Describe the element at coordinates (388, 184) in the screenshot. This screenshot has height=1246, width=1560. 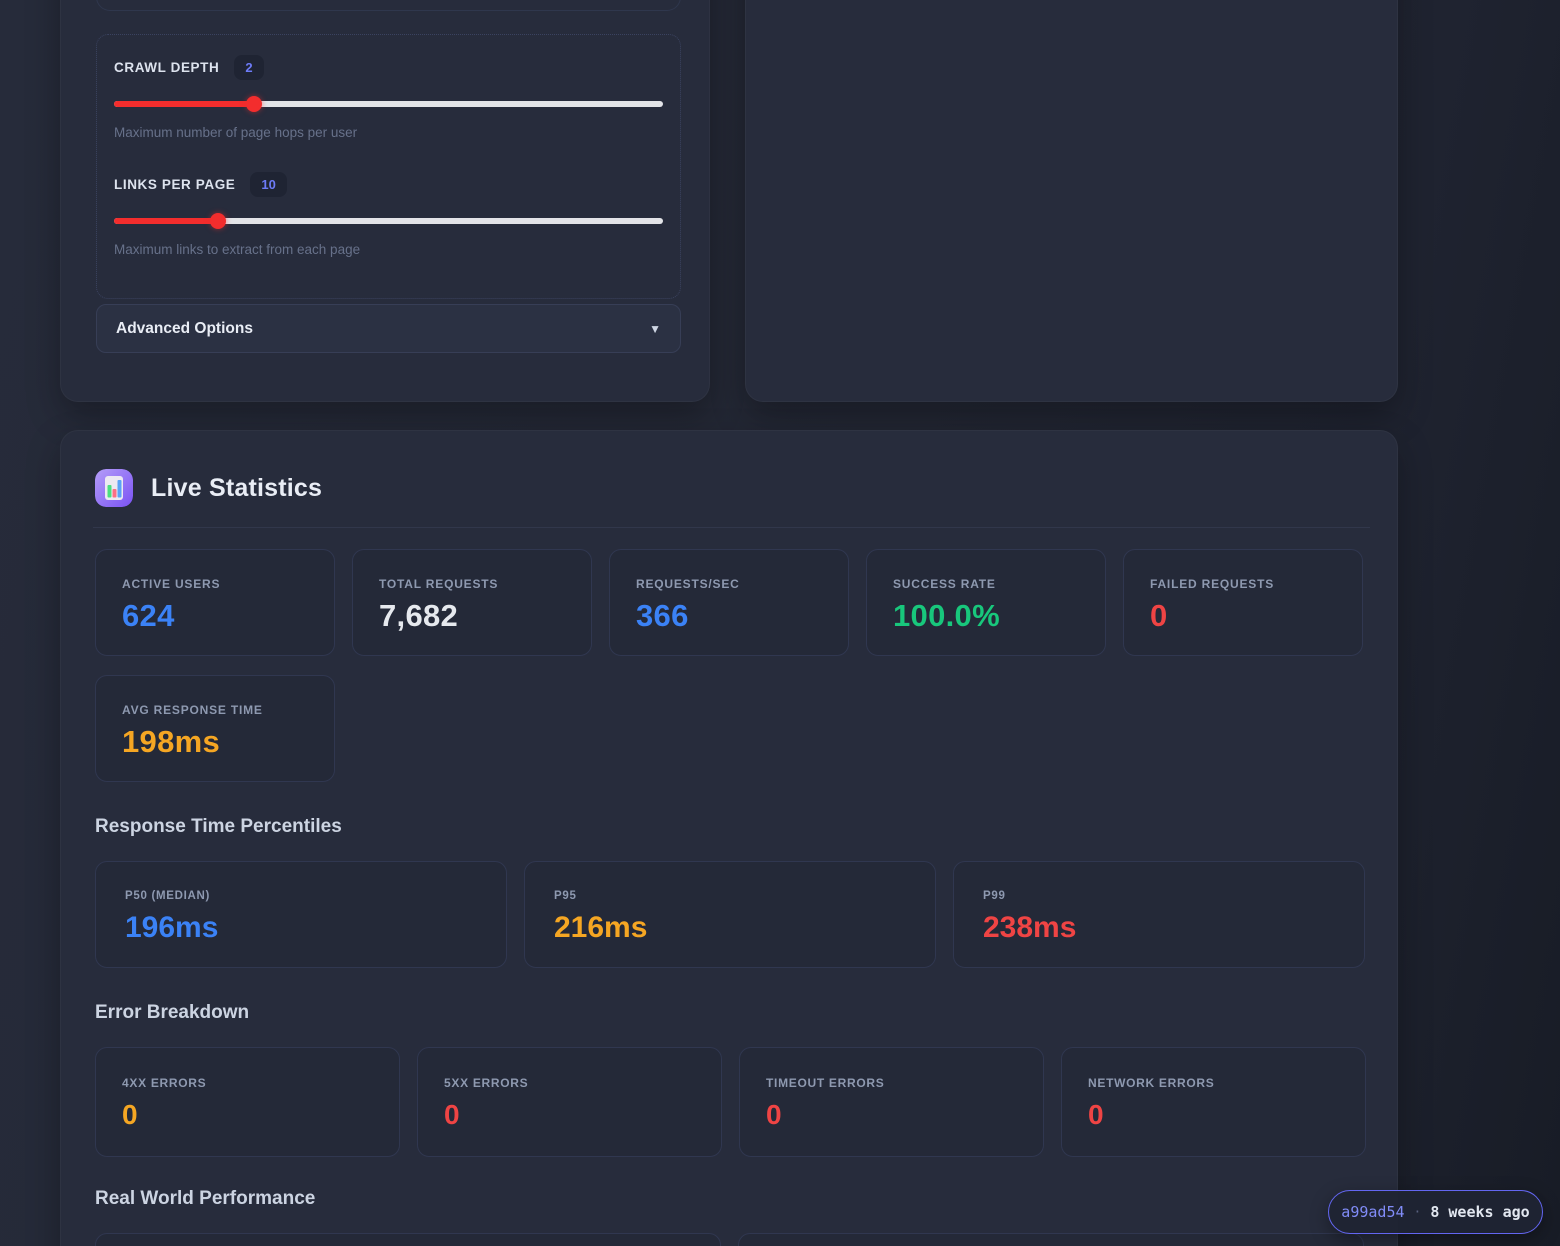
I see `links-per-page-row: LINKS PER PAGE 10` at that location.